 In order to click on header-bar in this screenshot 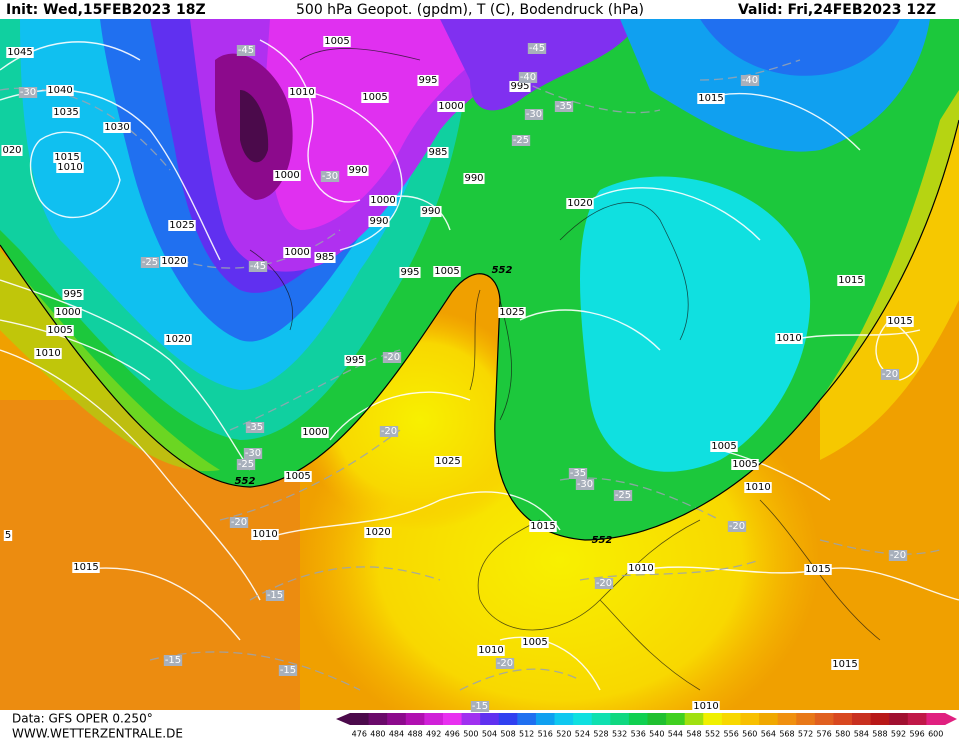, I will do `click(479, 9)`.